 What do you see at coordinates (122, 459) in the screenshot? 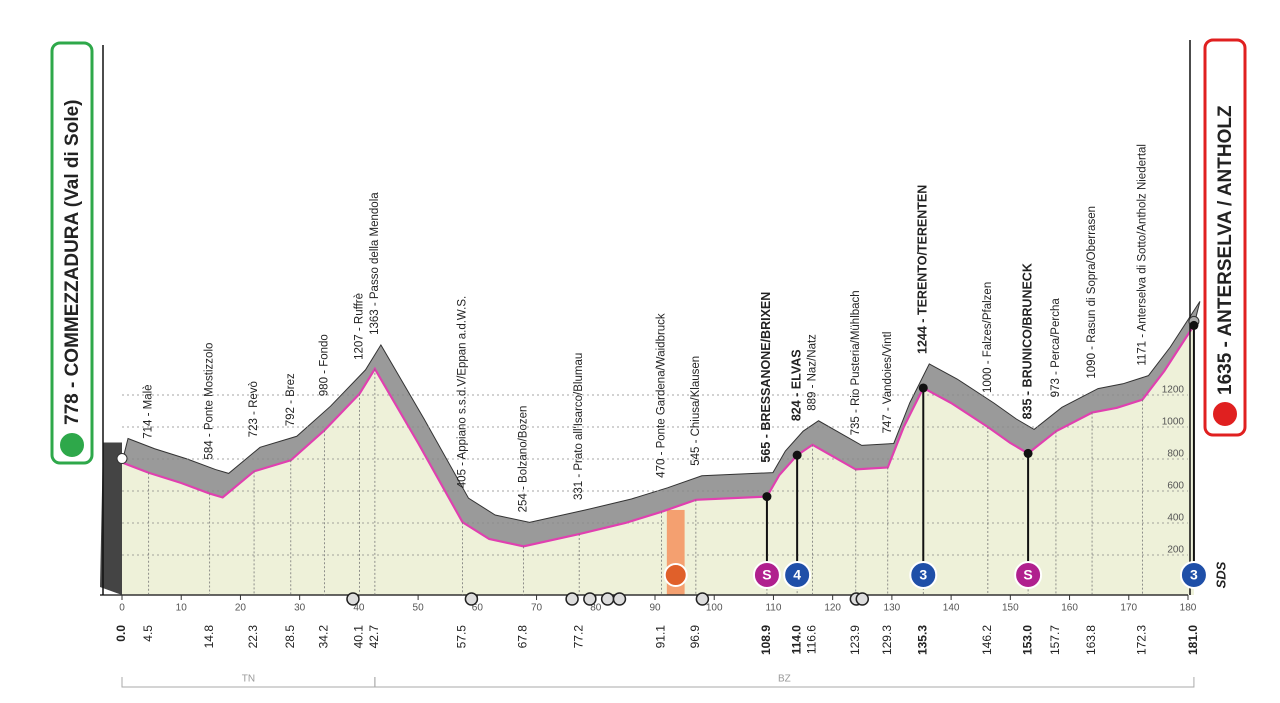
I see `start-dot` at bounding box center [122, 459].